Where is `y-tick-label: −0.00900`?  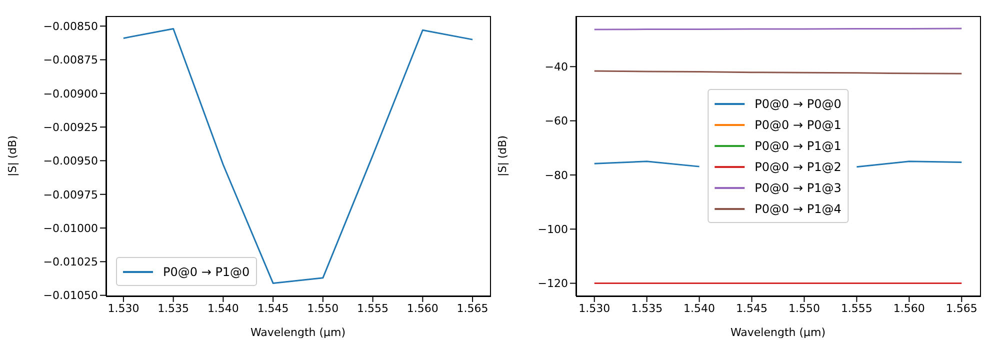 y-tick-label: −0.00900 is located at coordinates (70, 93).